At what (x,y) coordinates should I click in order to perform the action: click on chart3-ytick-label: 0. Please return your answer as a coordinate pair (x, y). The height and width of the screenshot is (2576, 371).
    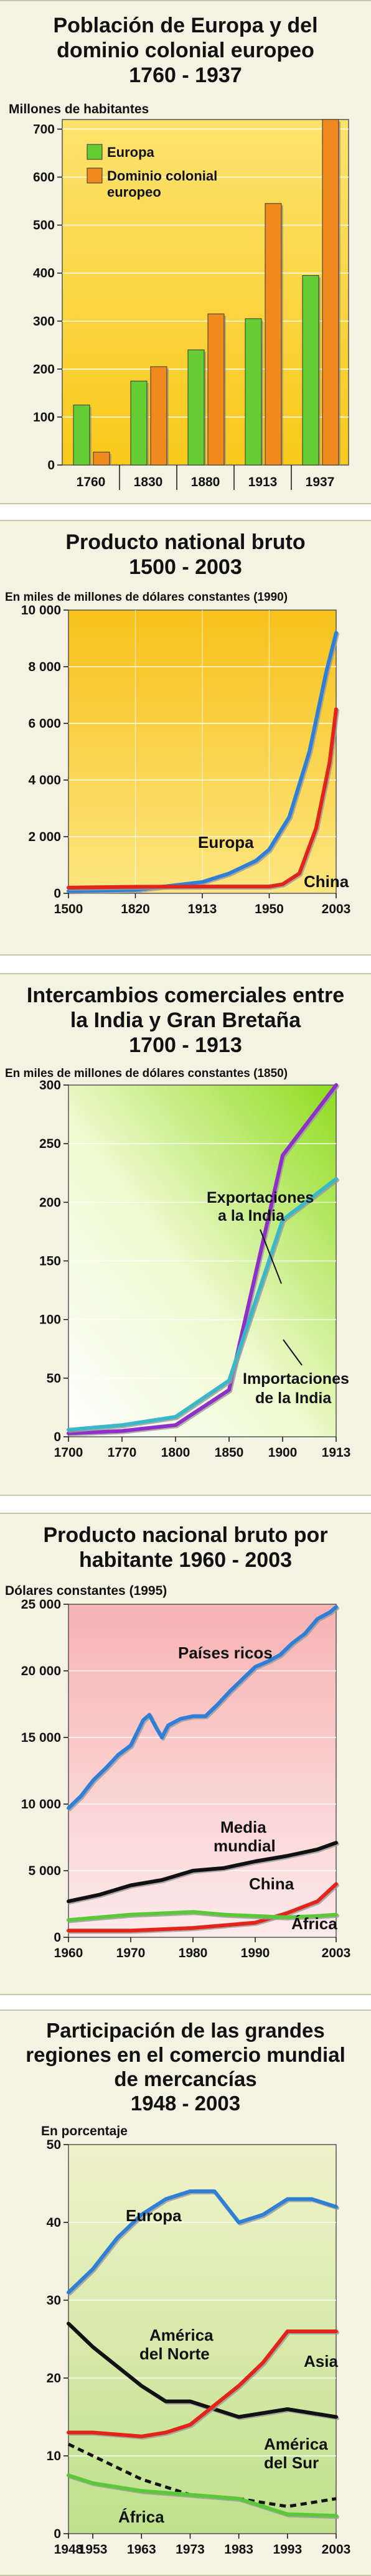
    Looking at the image, I should click on (57, 1437).